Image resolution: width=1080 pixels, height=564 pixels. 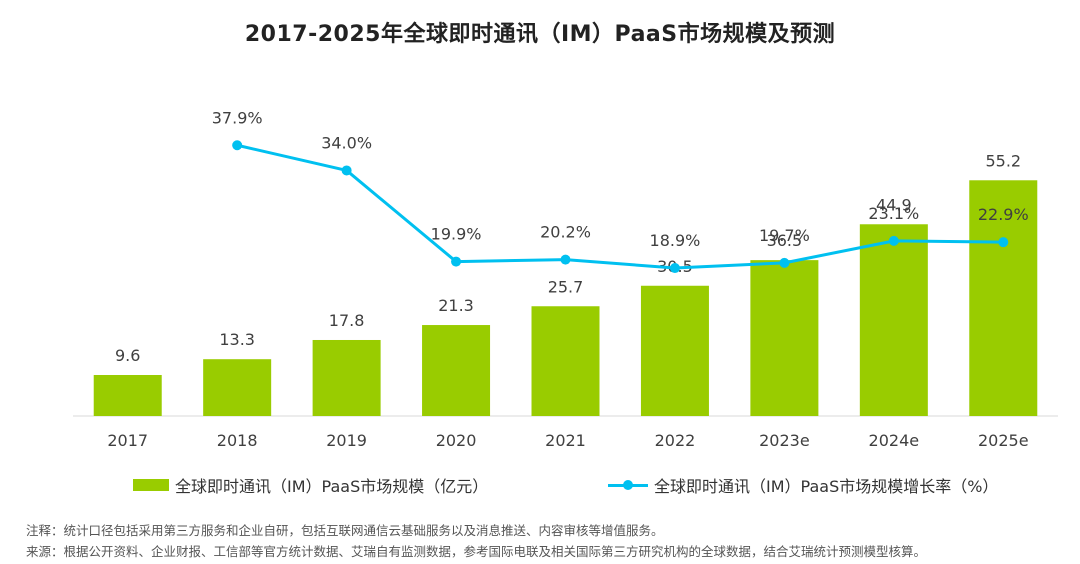 I want to click on legend-item-line: 全球即时通讯（IM）PaaS市场规模增长率（%）, so click(x=803, y=485).